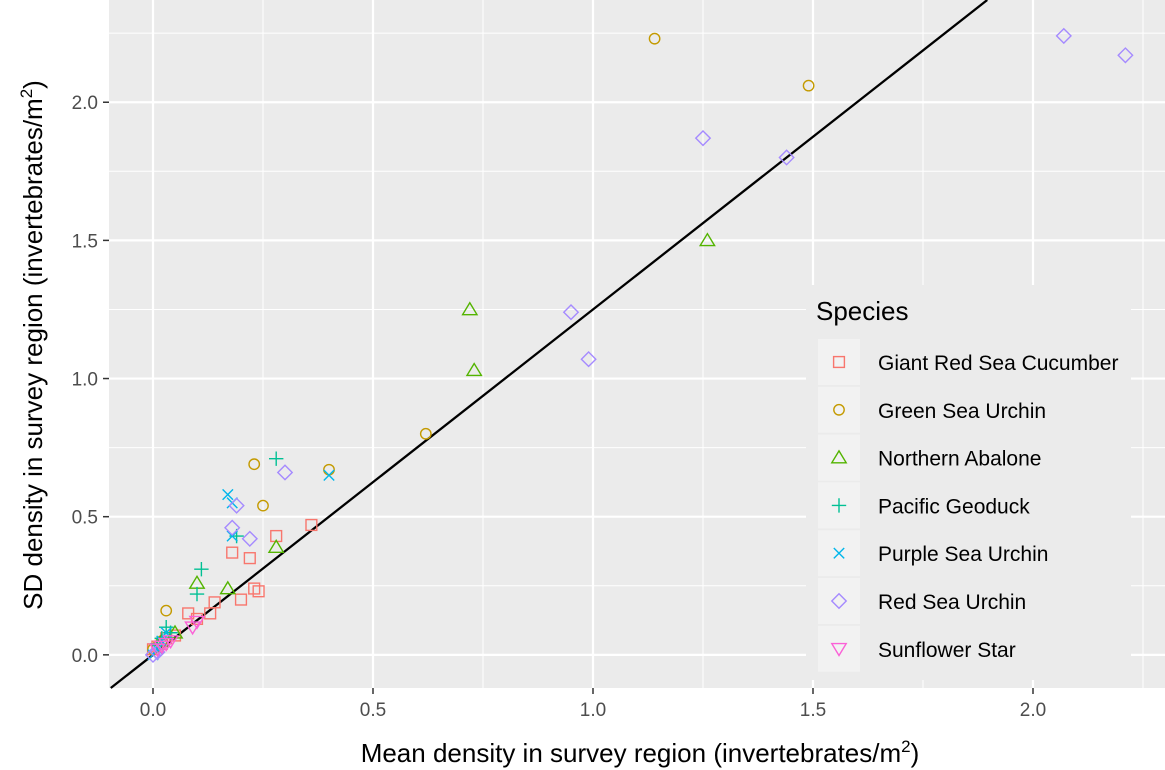 The image size is (1165, 770). I want to click on legend-label: Purple Sea Urchin, so click(963, 554).